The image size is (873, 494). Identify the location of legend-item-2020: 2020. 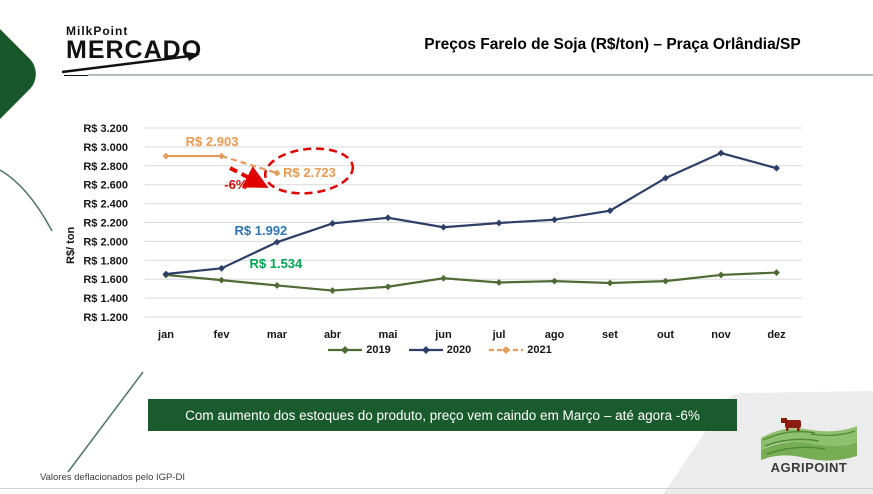
(440, 350).